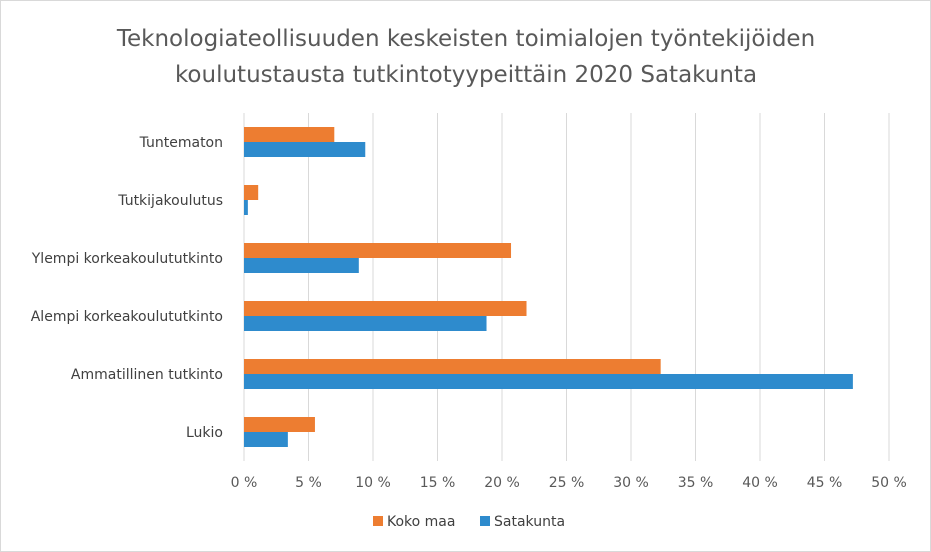  I want to click on x-tick-label: 45 %, so click(825, 483).